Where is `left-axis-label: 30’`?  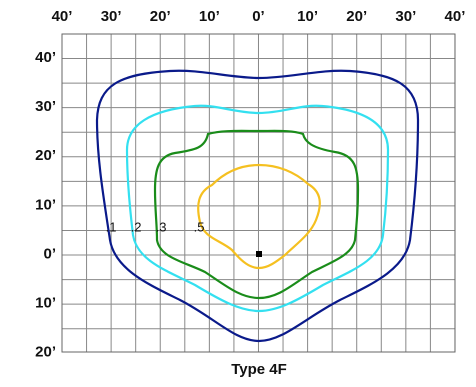
left-axis-label: 30’ is located at coordinates (45, 106).